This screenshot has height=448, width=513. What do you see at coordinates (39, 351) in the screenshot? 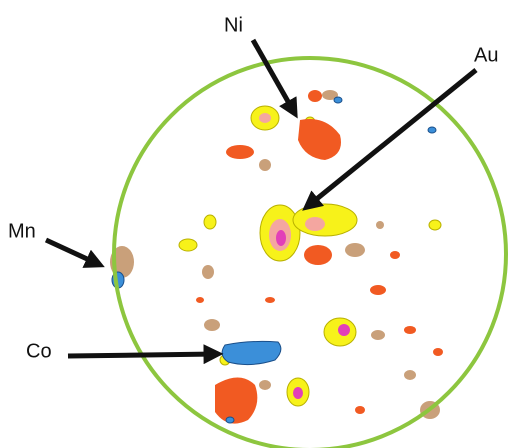
I see `arrow-label: Co` at bounding box center [39, 351].